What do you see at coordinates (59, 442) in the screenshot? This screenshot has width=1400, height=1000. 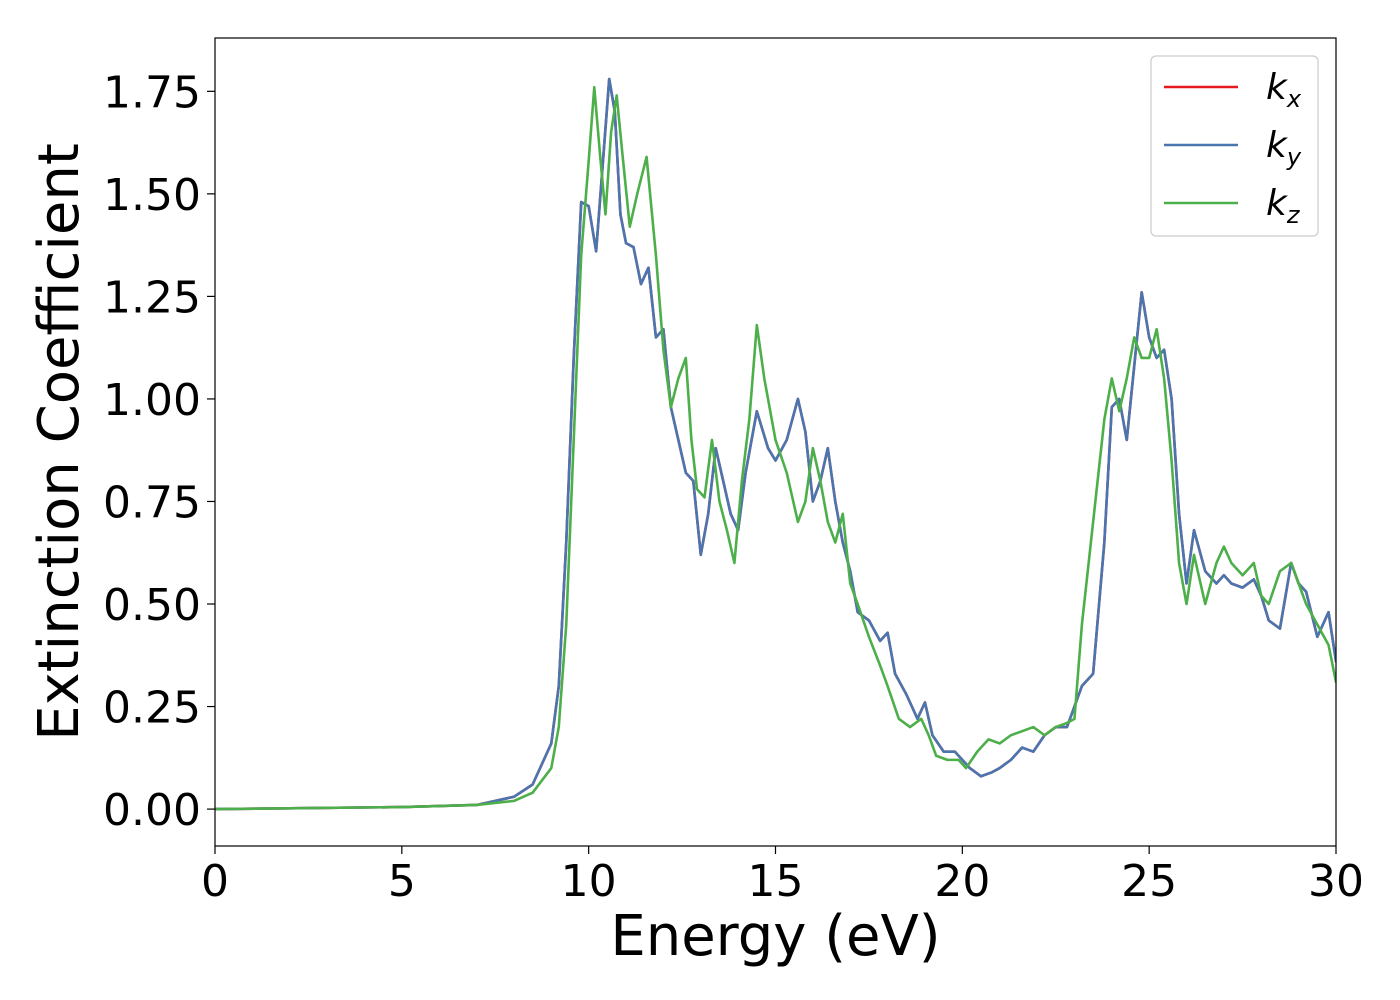 I see `y-axis-label: Extinction Coefficient` at bounding box center [59, 442].